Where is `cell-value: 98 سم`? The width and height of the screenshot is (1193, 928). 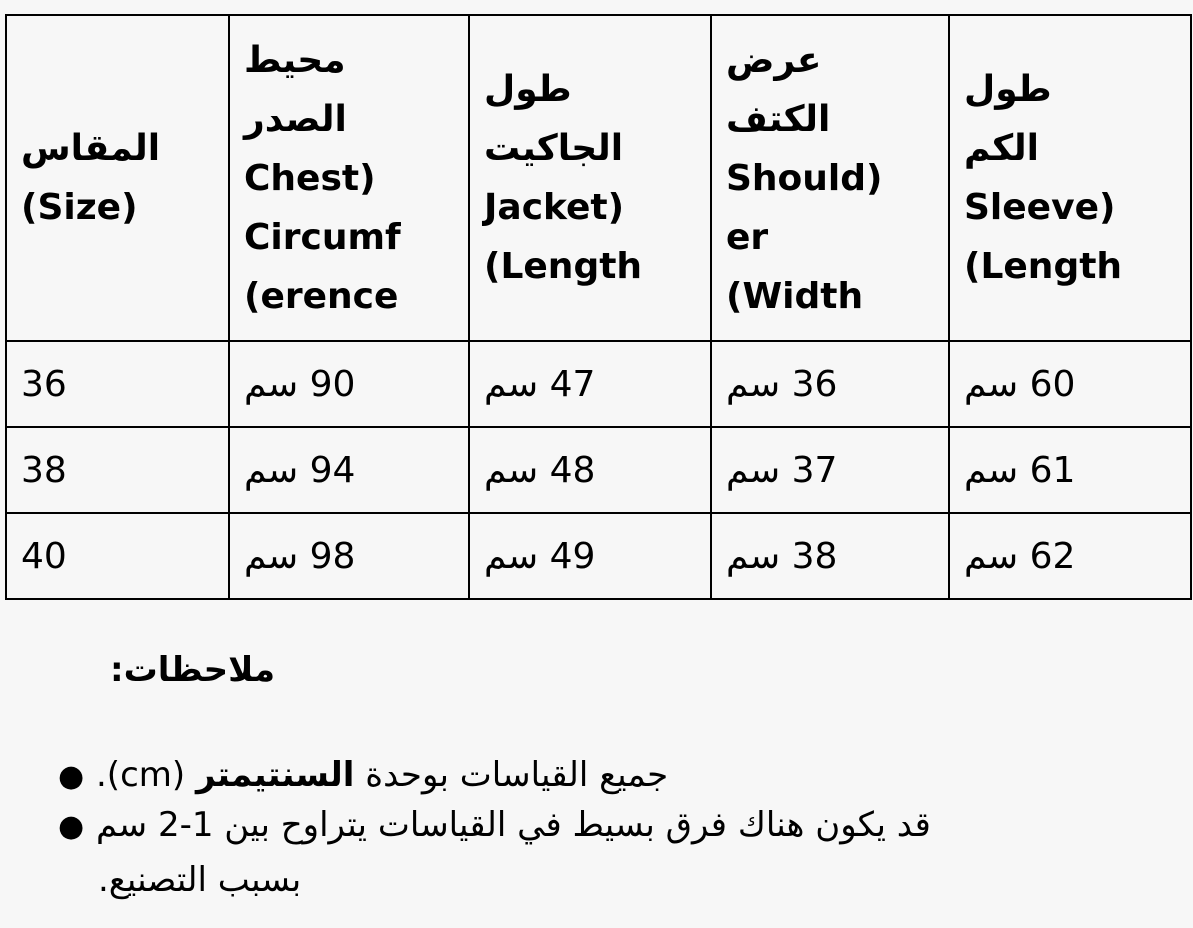
cell-value: 98 سم is located at coordinates (300, 556).